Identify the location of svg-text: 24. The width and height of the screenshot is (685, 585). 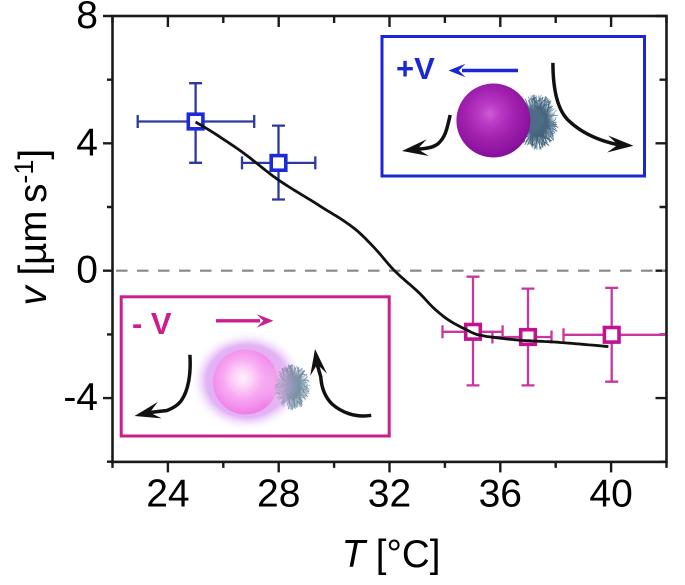
(167, 494).